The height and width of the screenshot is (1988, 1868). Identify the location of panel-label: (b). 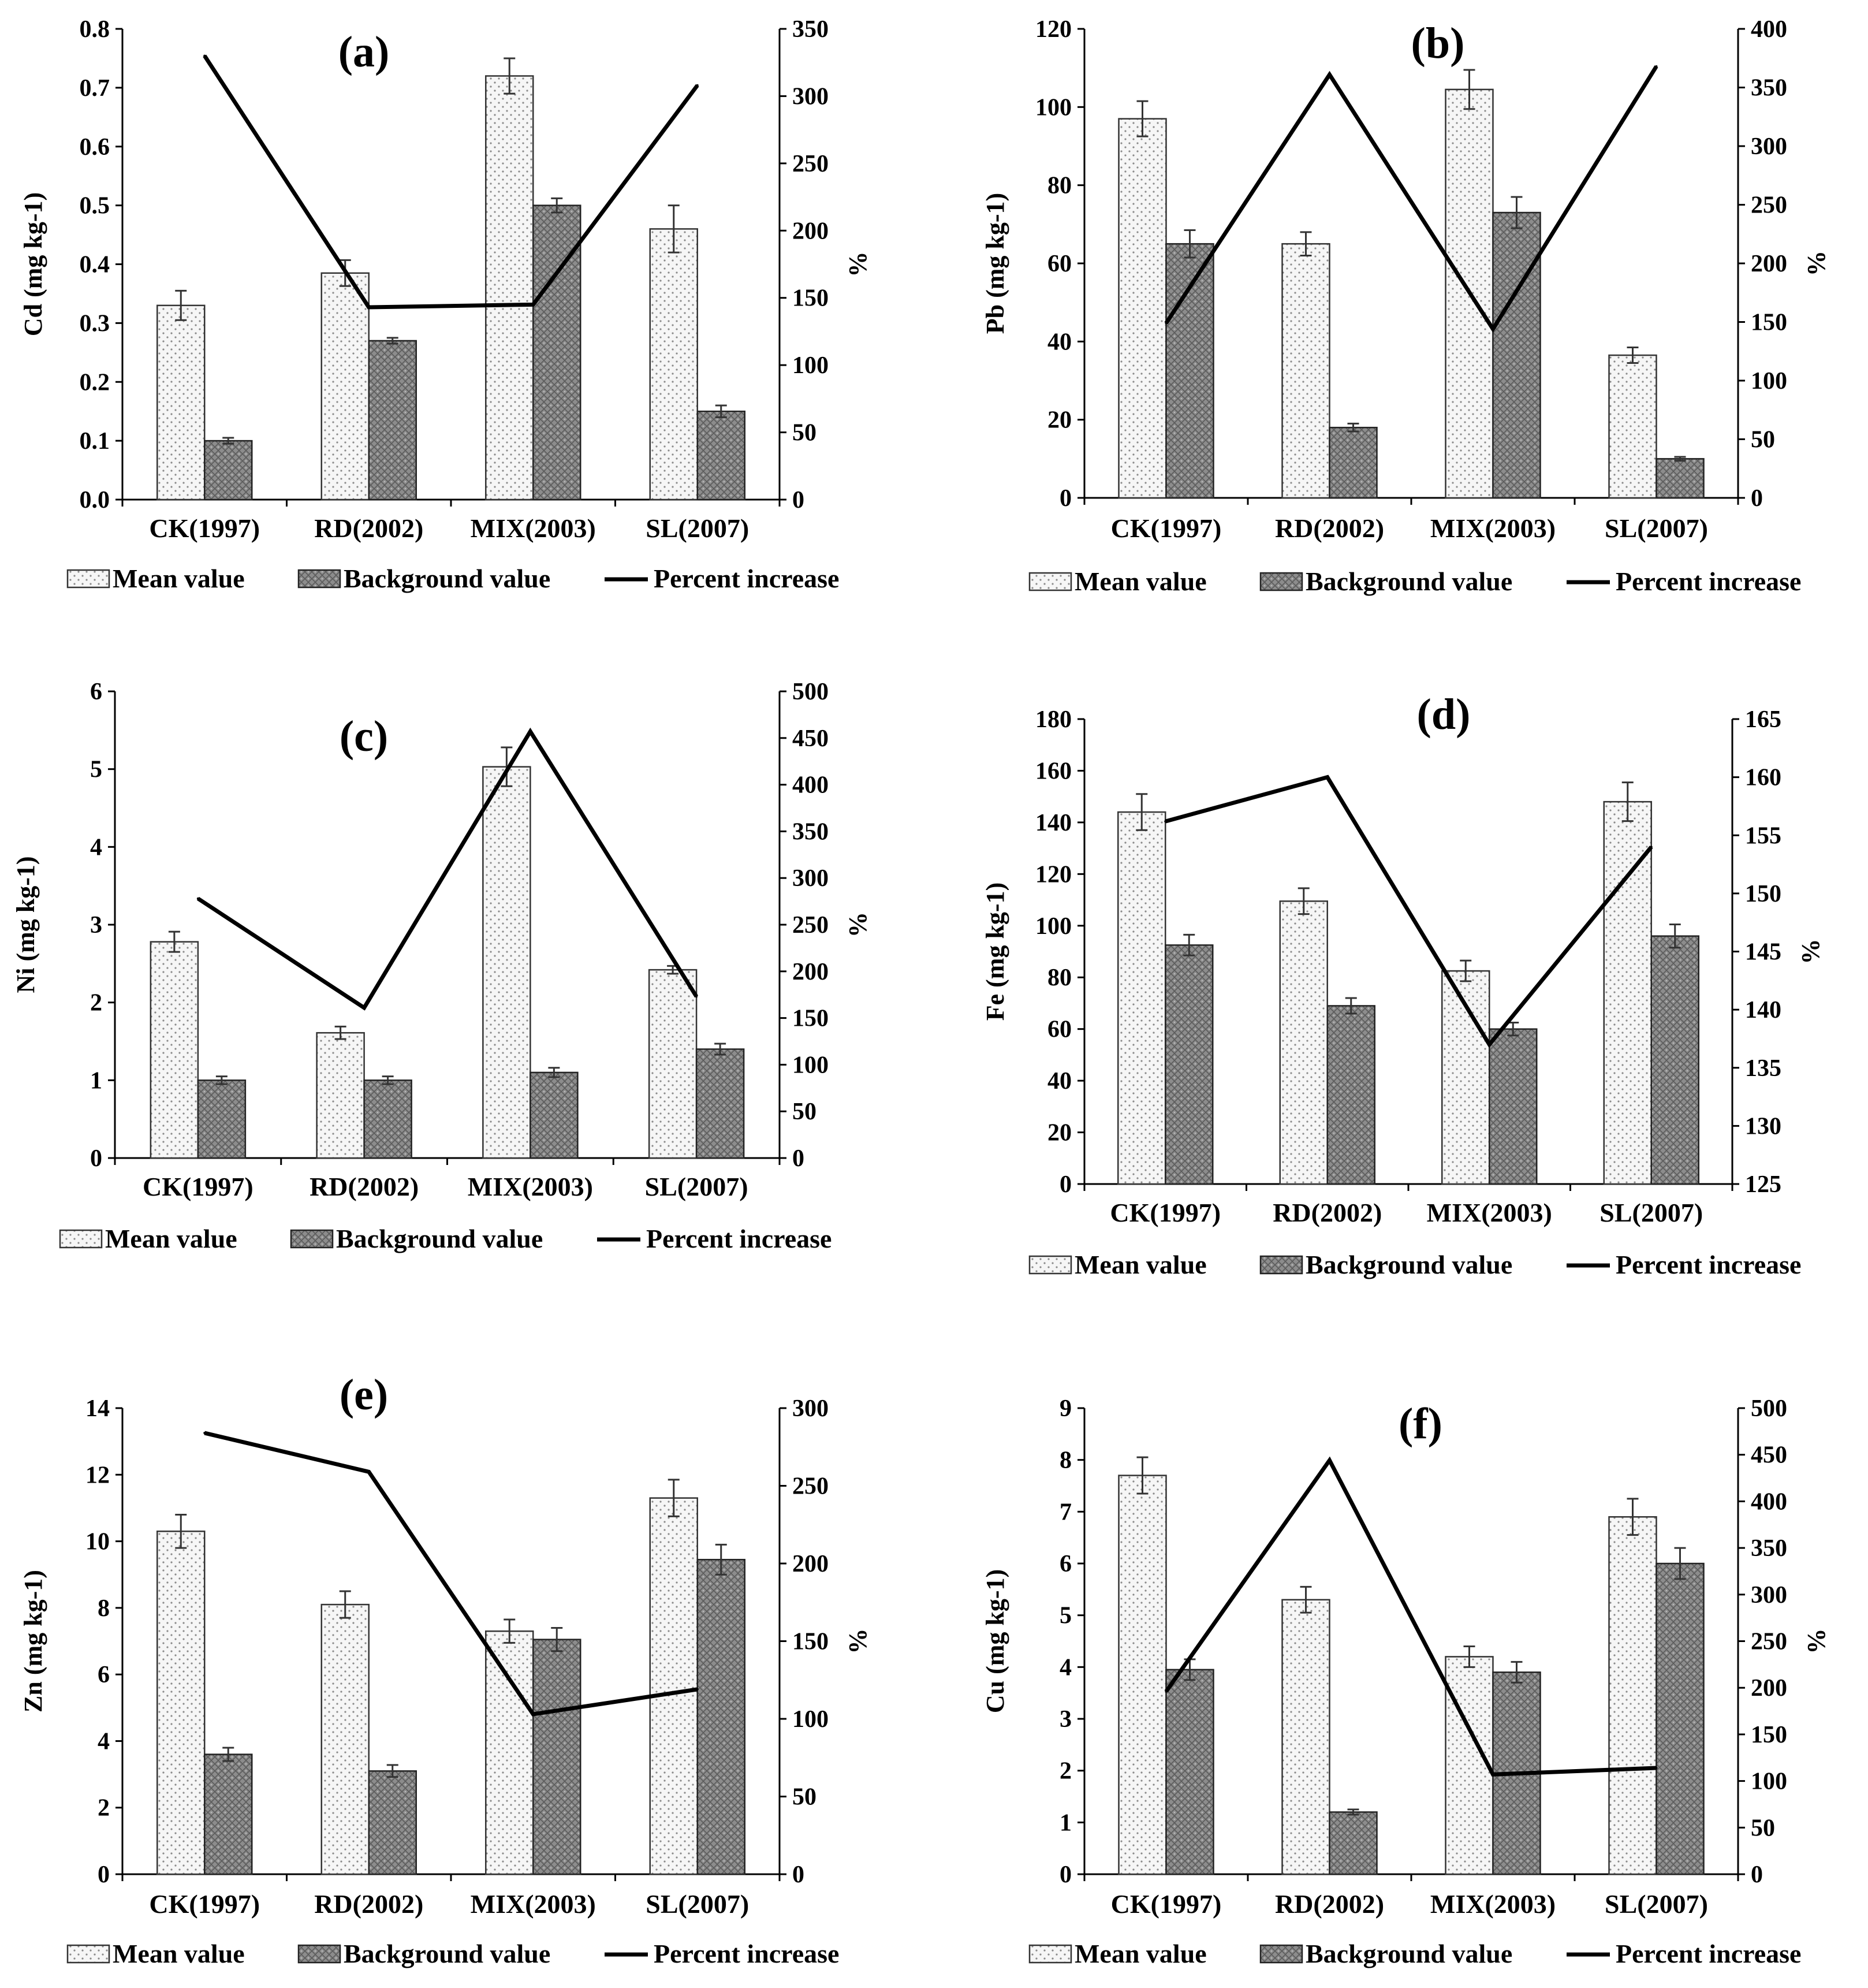
(1438, 44).